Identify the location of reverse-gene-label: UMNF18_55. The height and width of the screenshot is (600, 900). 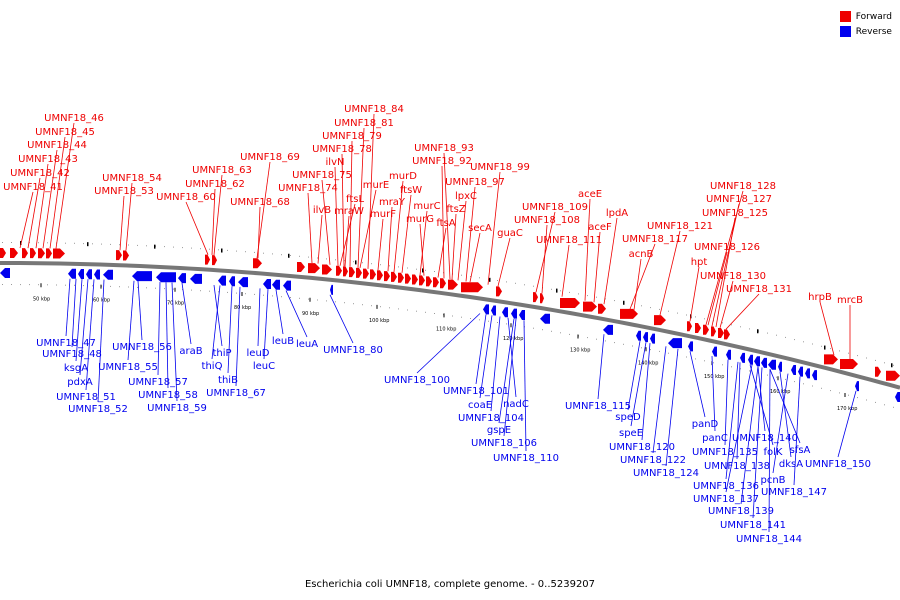
(128, 326).